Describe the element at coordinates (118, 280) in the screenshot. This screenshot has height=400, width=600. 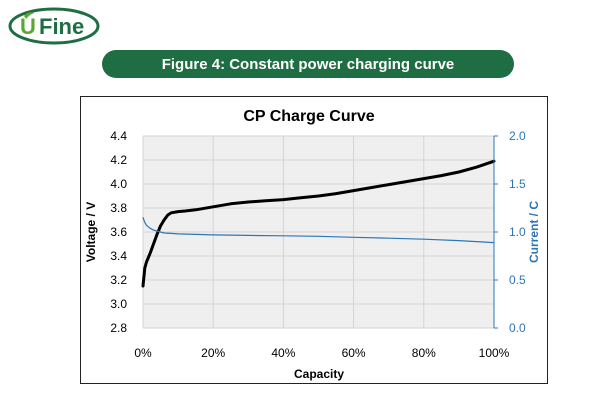
I see `y-tick-label: 3.2` at that location.